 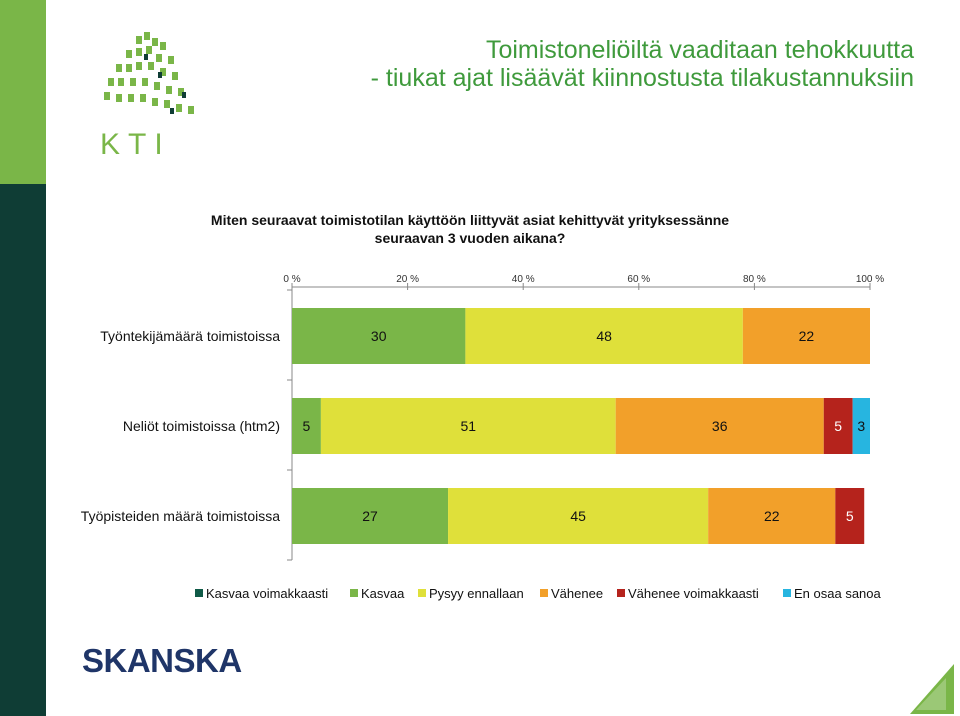 What do you see at coordinates (476, 593) in the screenshot?
I see `legend-label: Pysyy ennallaan` at bounding box center [476, 593].